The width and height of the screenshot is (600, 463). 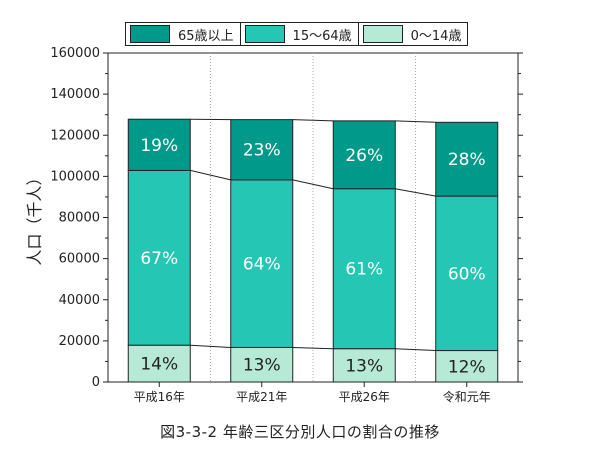 What do you see at coordinates (159, 365) in the screenshot?
I see `data-label: 14%` at bounding box center [159, 365].